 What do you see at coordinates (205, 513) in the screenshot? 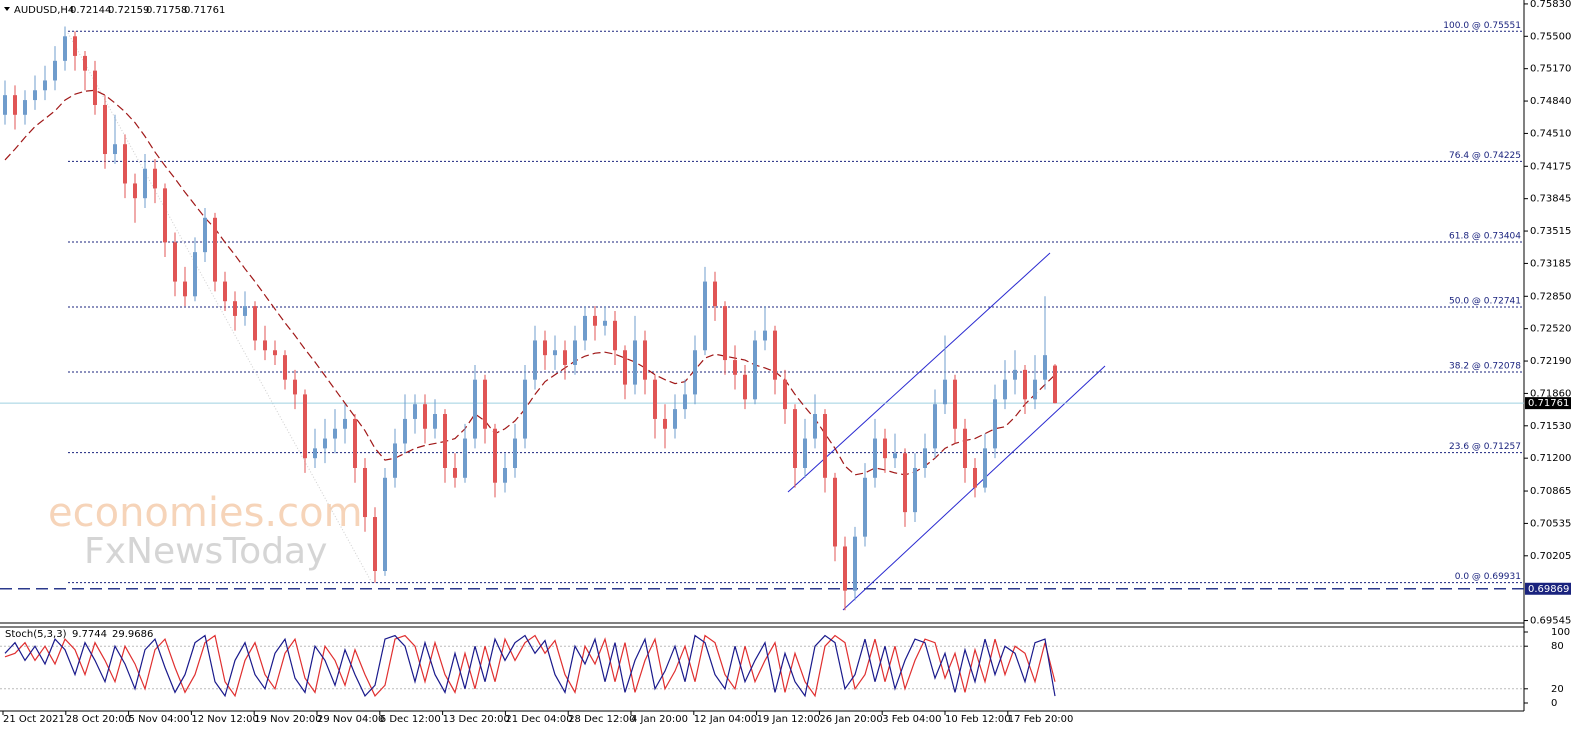
I see `watermark: economies.com` at bounding box center [205, 513].